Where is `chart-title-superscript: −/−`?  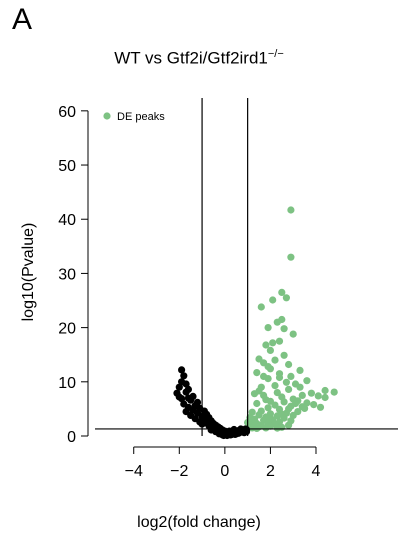
chart-title-superscript: −/− is located at coordinates (275, 54).